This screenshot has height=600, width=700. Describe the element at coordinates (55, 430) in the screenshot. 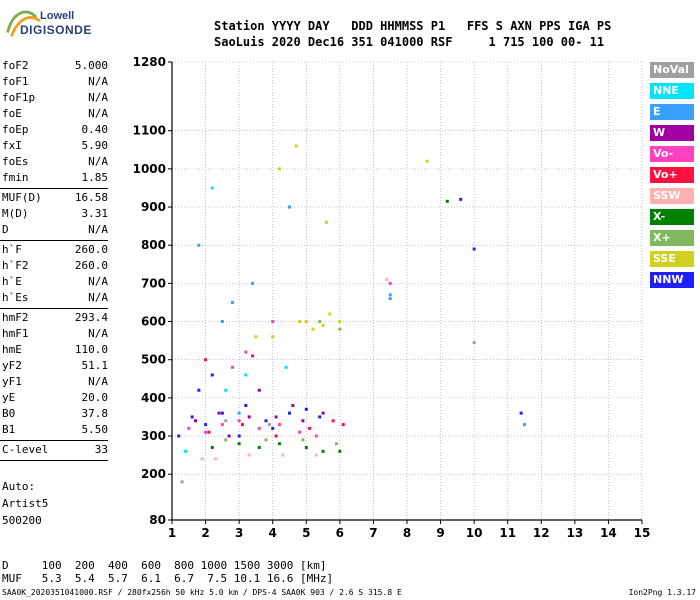

I see `param-row-b1: B1 5.50` at that location.